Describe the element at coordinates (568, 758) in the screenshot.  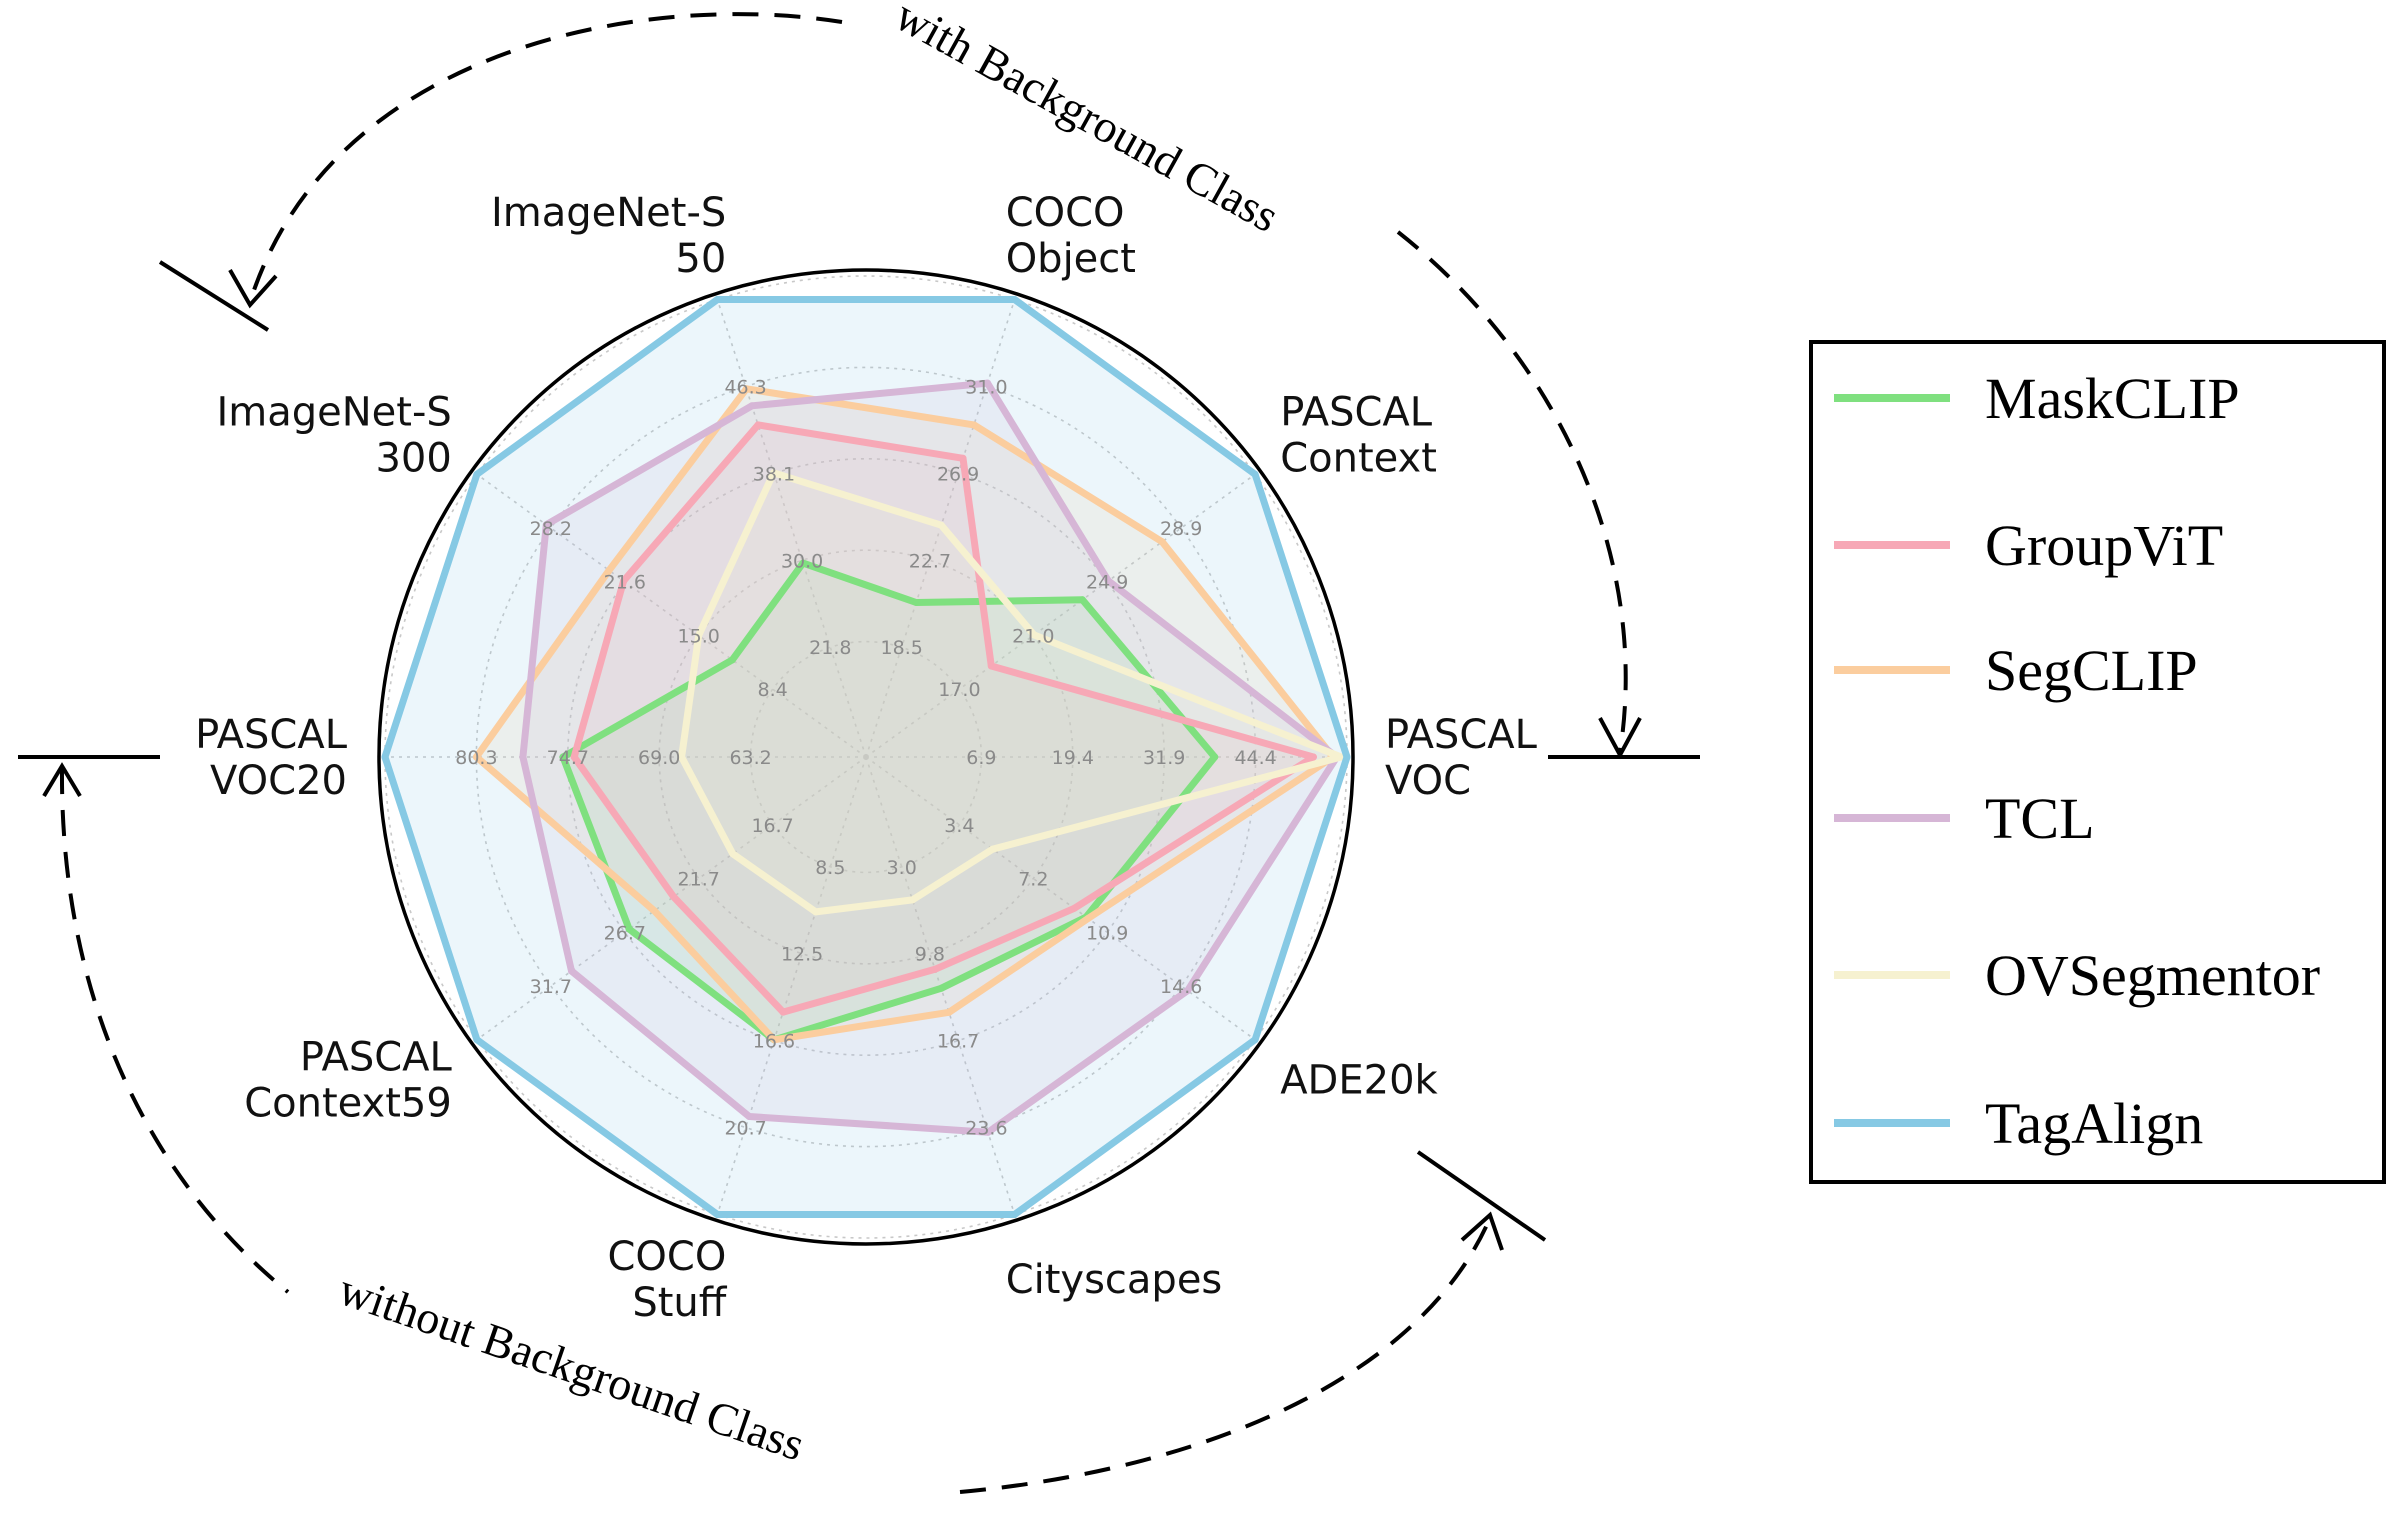
I see `tick-label: 74.7` at that location.